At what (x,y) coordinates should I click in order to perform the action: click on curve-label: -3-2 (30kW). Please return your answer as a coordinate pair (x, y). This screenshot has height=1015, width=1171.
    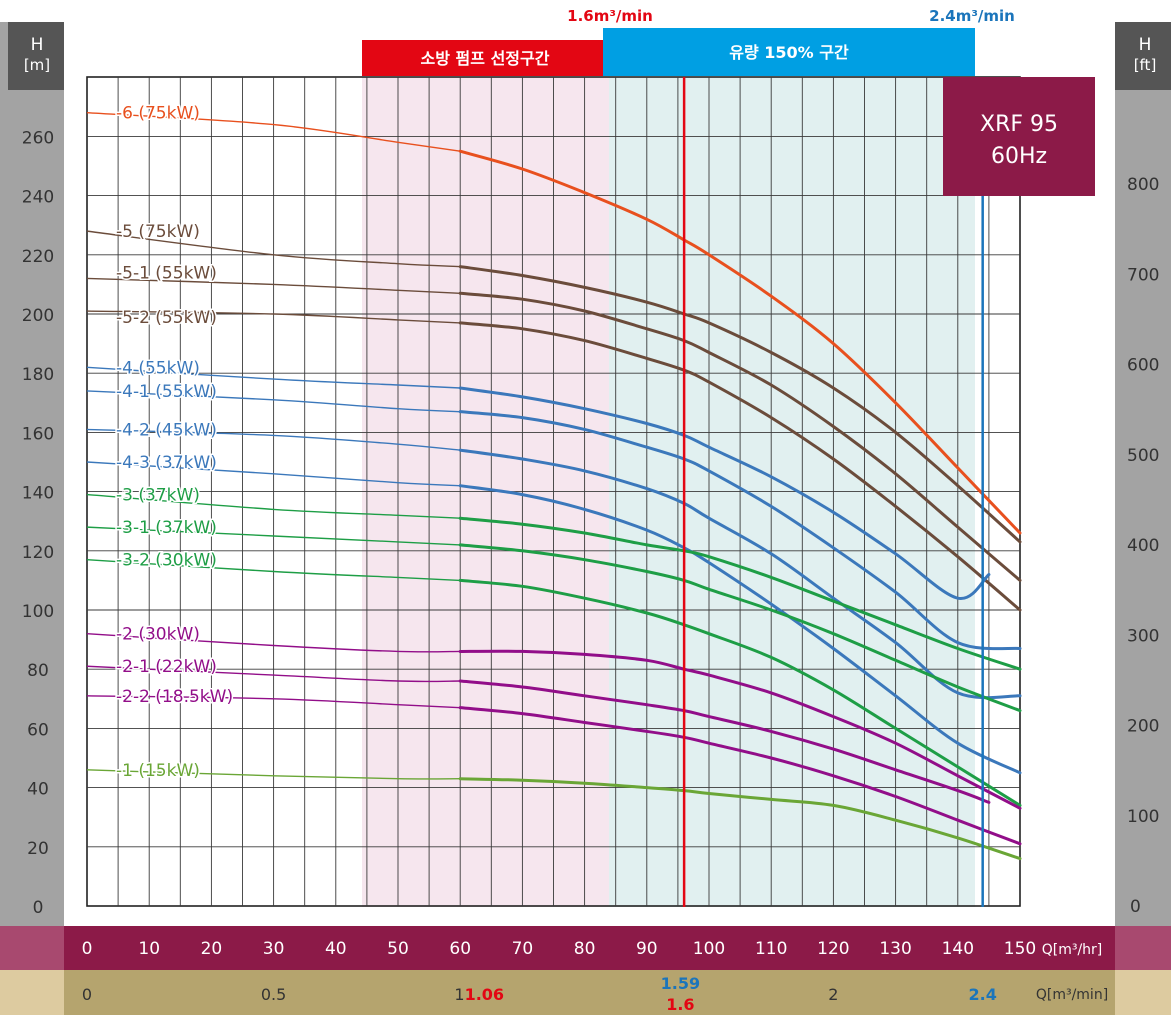
    Looking at the image, I should click on (166, 561).